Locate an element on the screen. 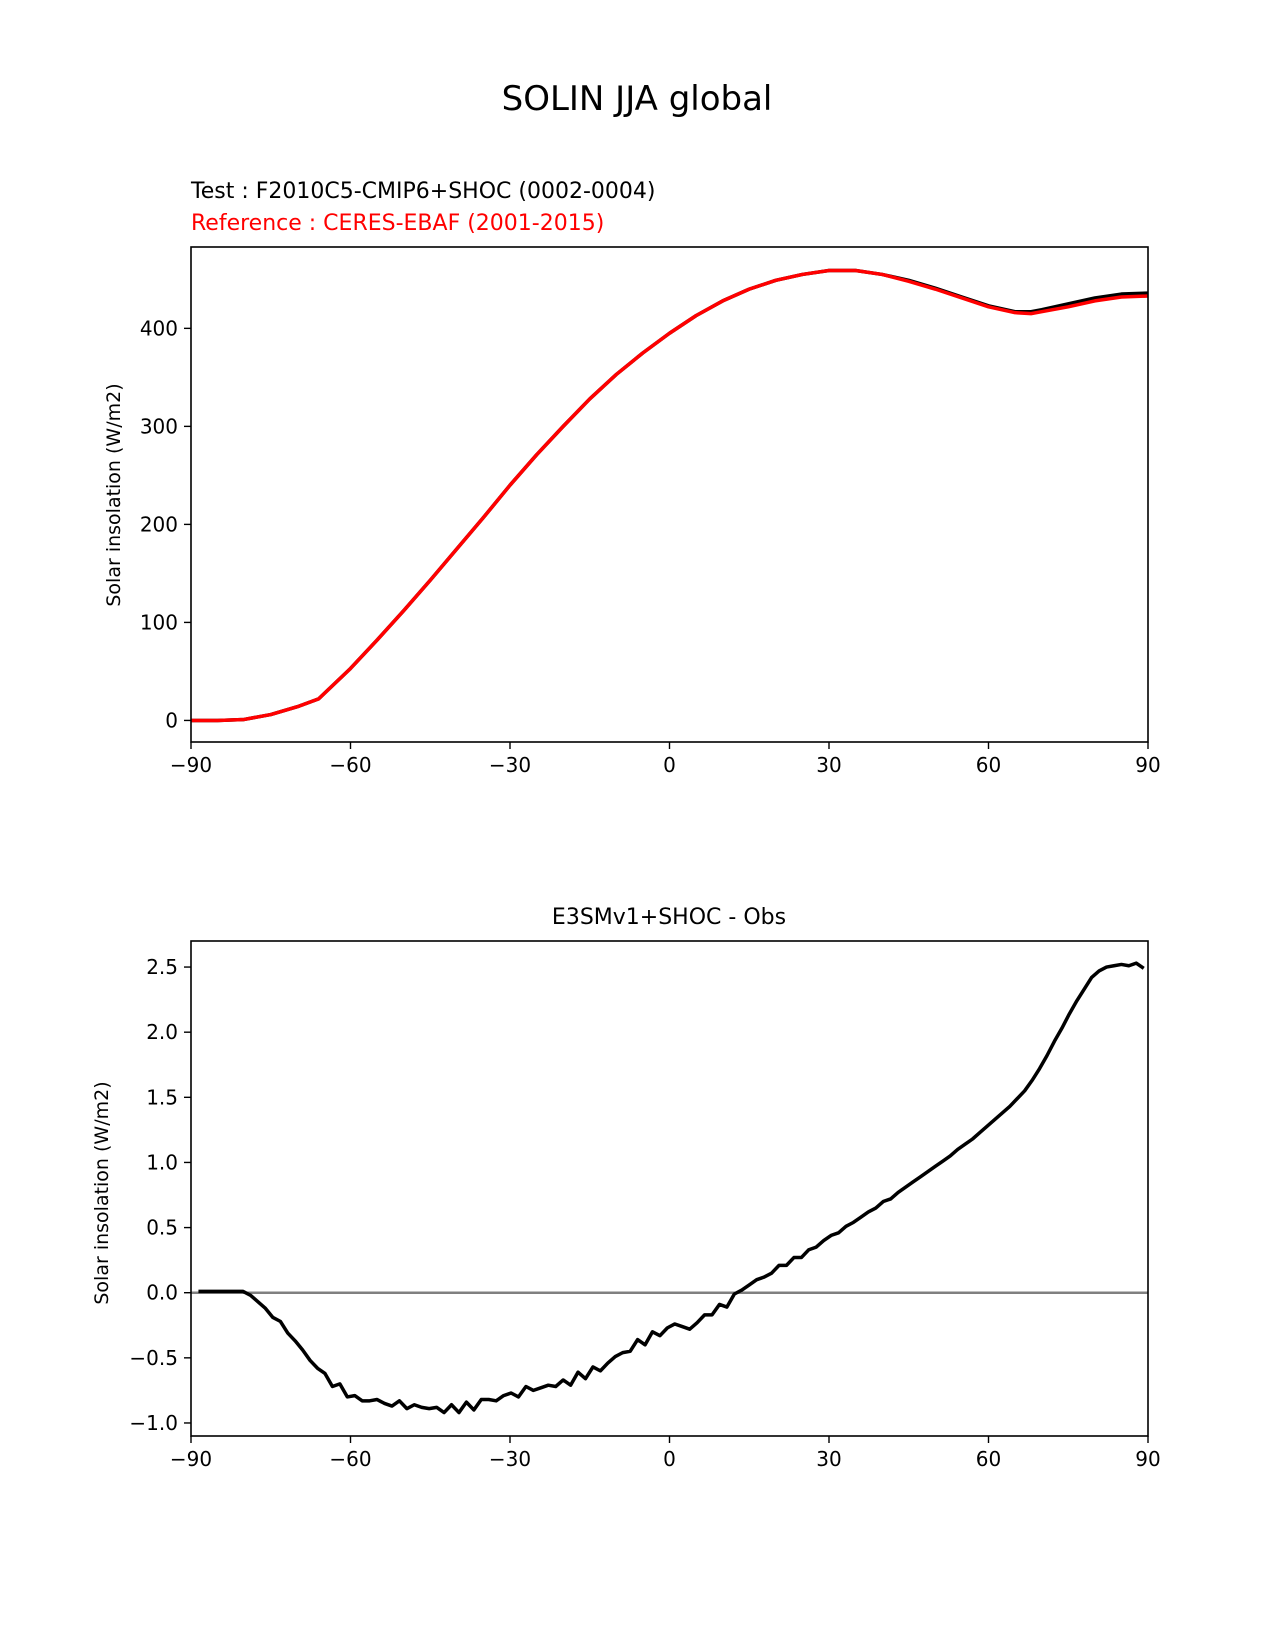  bottom-y-tick-label: 0.0 is located at coordinates (162, 1293).